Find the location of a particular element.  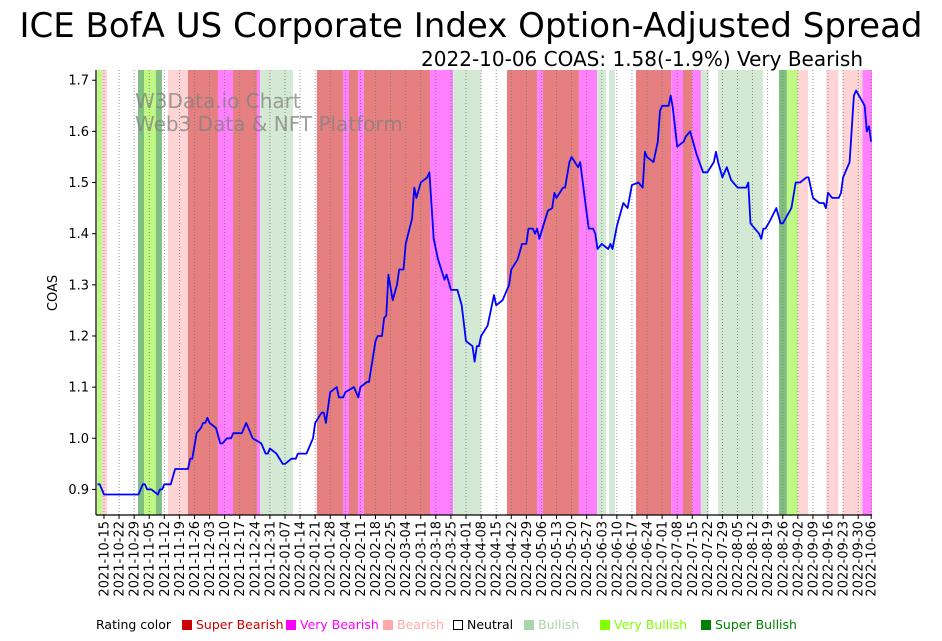

y-tick-label: 1.5 is located at coordinates (78, 183).